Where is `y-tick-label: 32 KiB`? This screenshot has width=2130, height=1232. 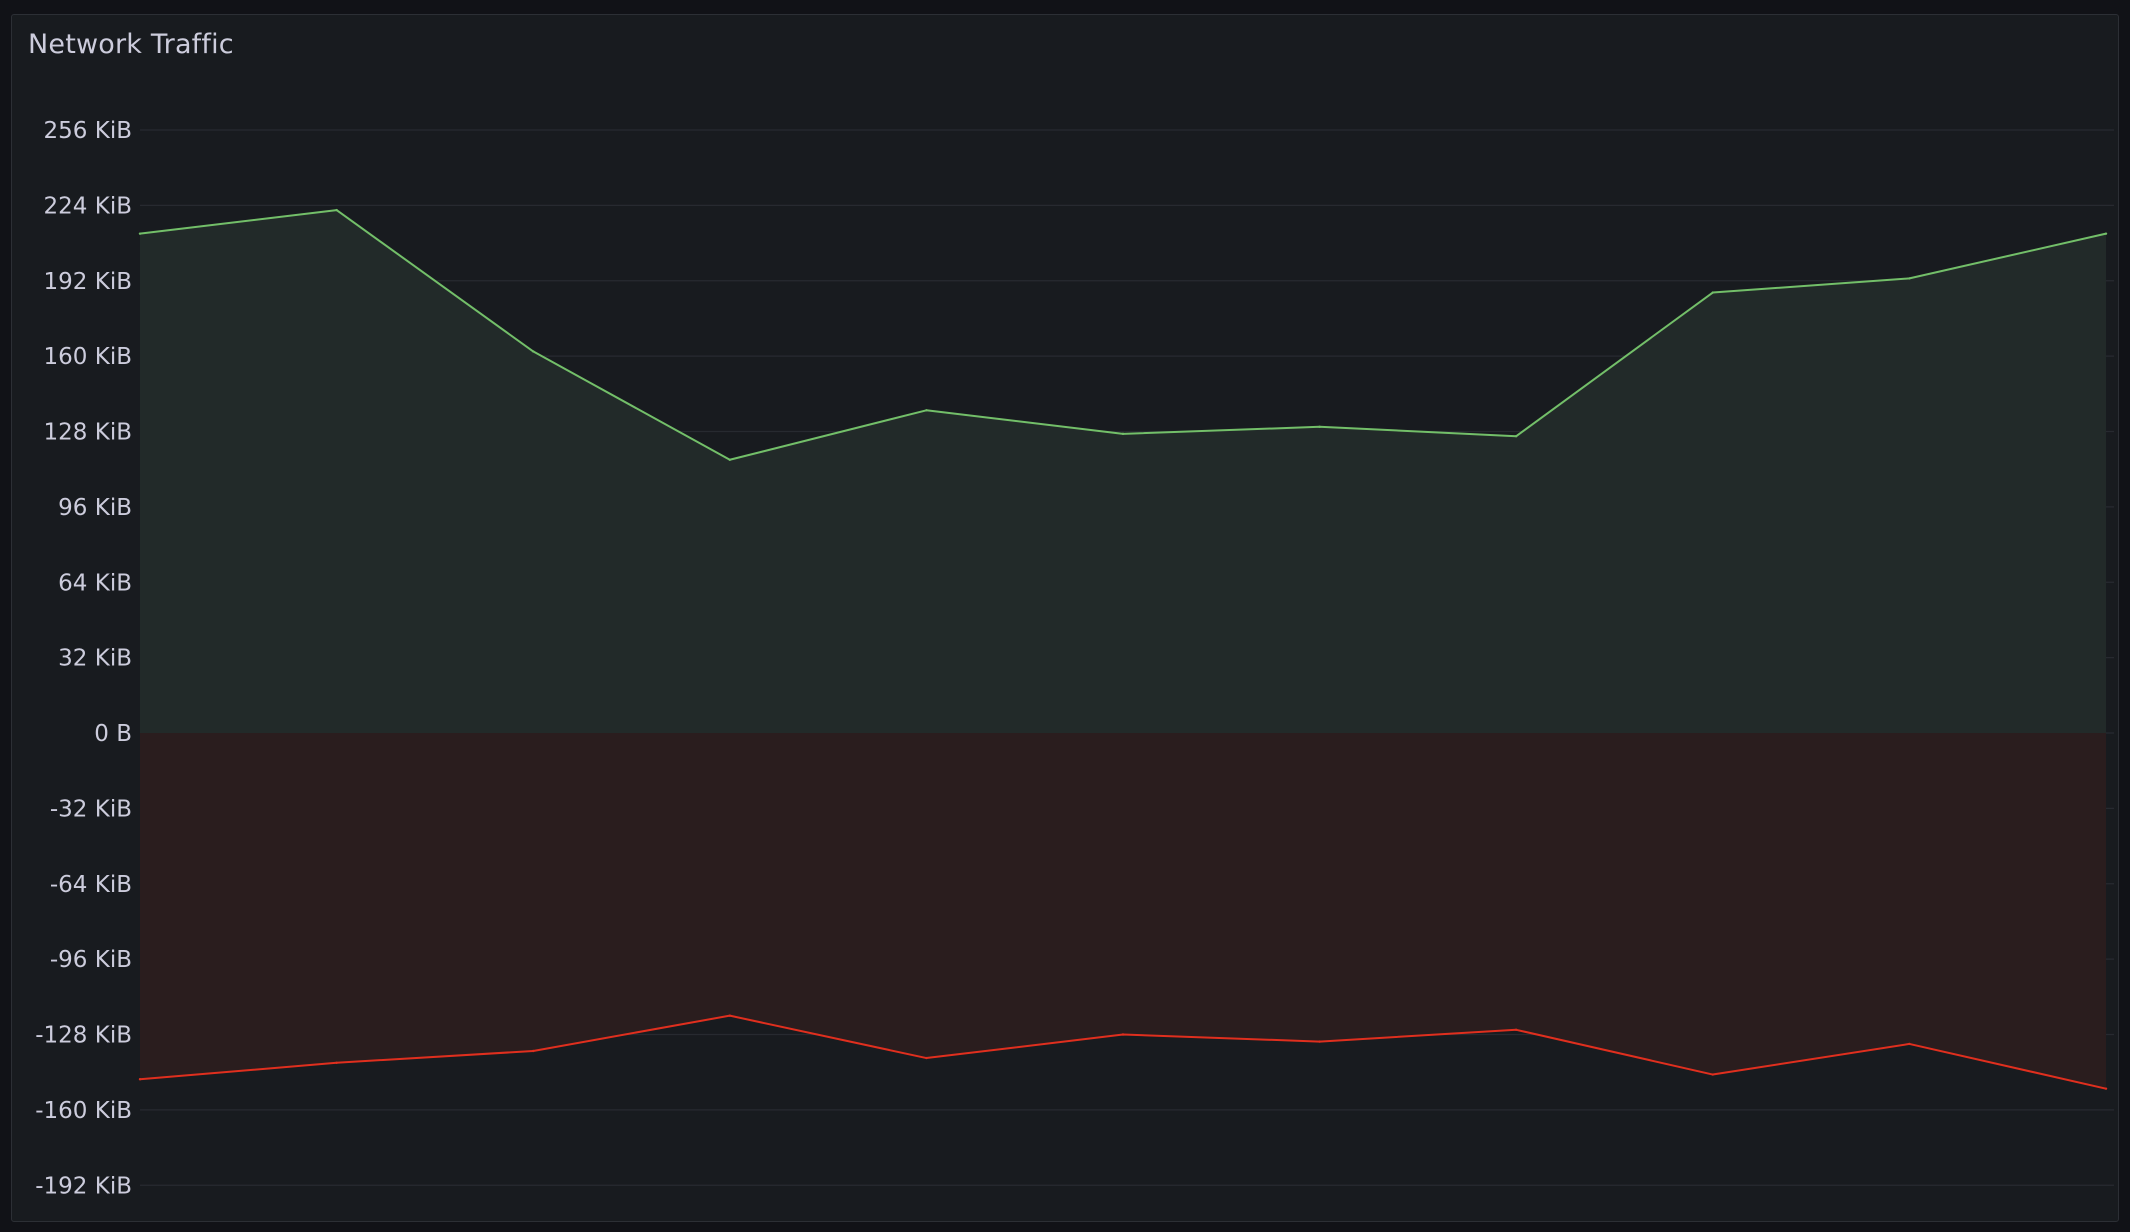 y-tick-label: 32 KiB is located at coordinates (95, 659).